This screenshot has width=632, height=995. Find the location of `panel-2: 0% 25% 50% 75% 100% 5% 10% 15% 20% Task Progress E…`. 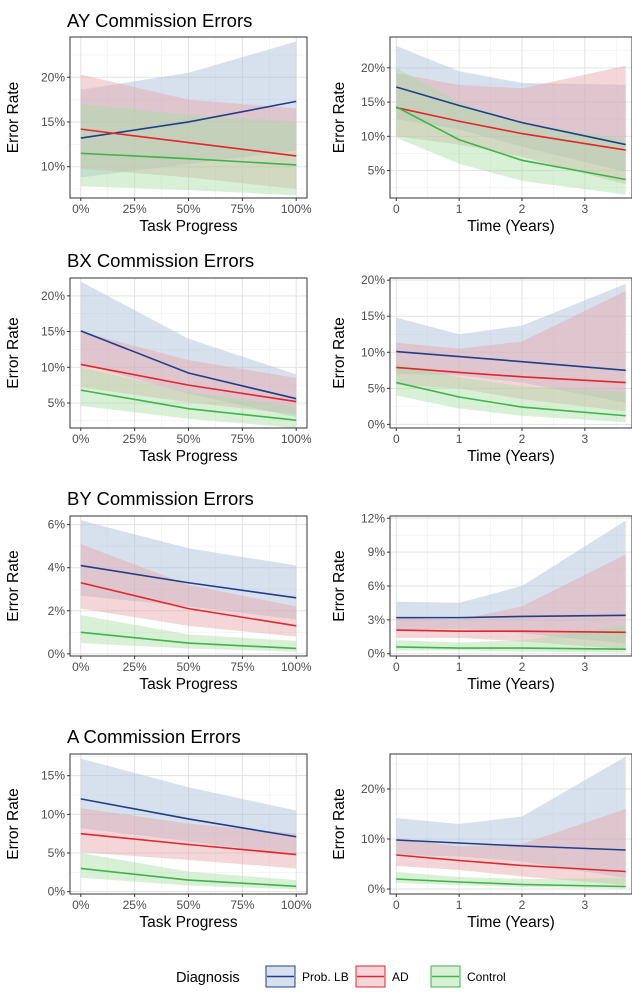

panel-2: 0% 25% 50% 75% 100% 5% 10% 15% 20% Task Progress E… is located at coordinates (158, 357).